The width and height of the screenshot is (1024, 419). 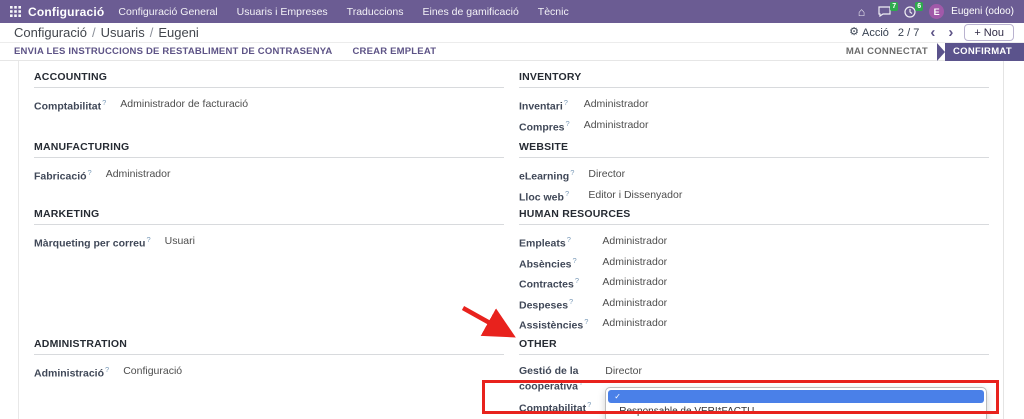 What do you see at coordinates (547, 175) in the screenshot?
I see `field-label: eLearning?` at bounding box center [547, 175].